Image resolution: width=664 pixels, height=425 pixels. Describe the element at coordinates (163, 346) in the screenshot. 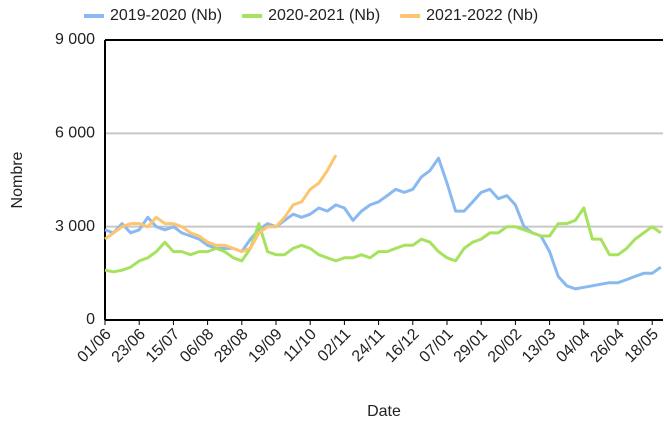

I see `x-tick-label: 15/07` at that location.